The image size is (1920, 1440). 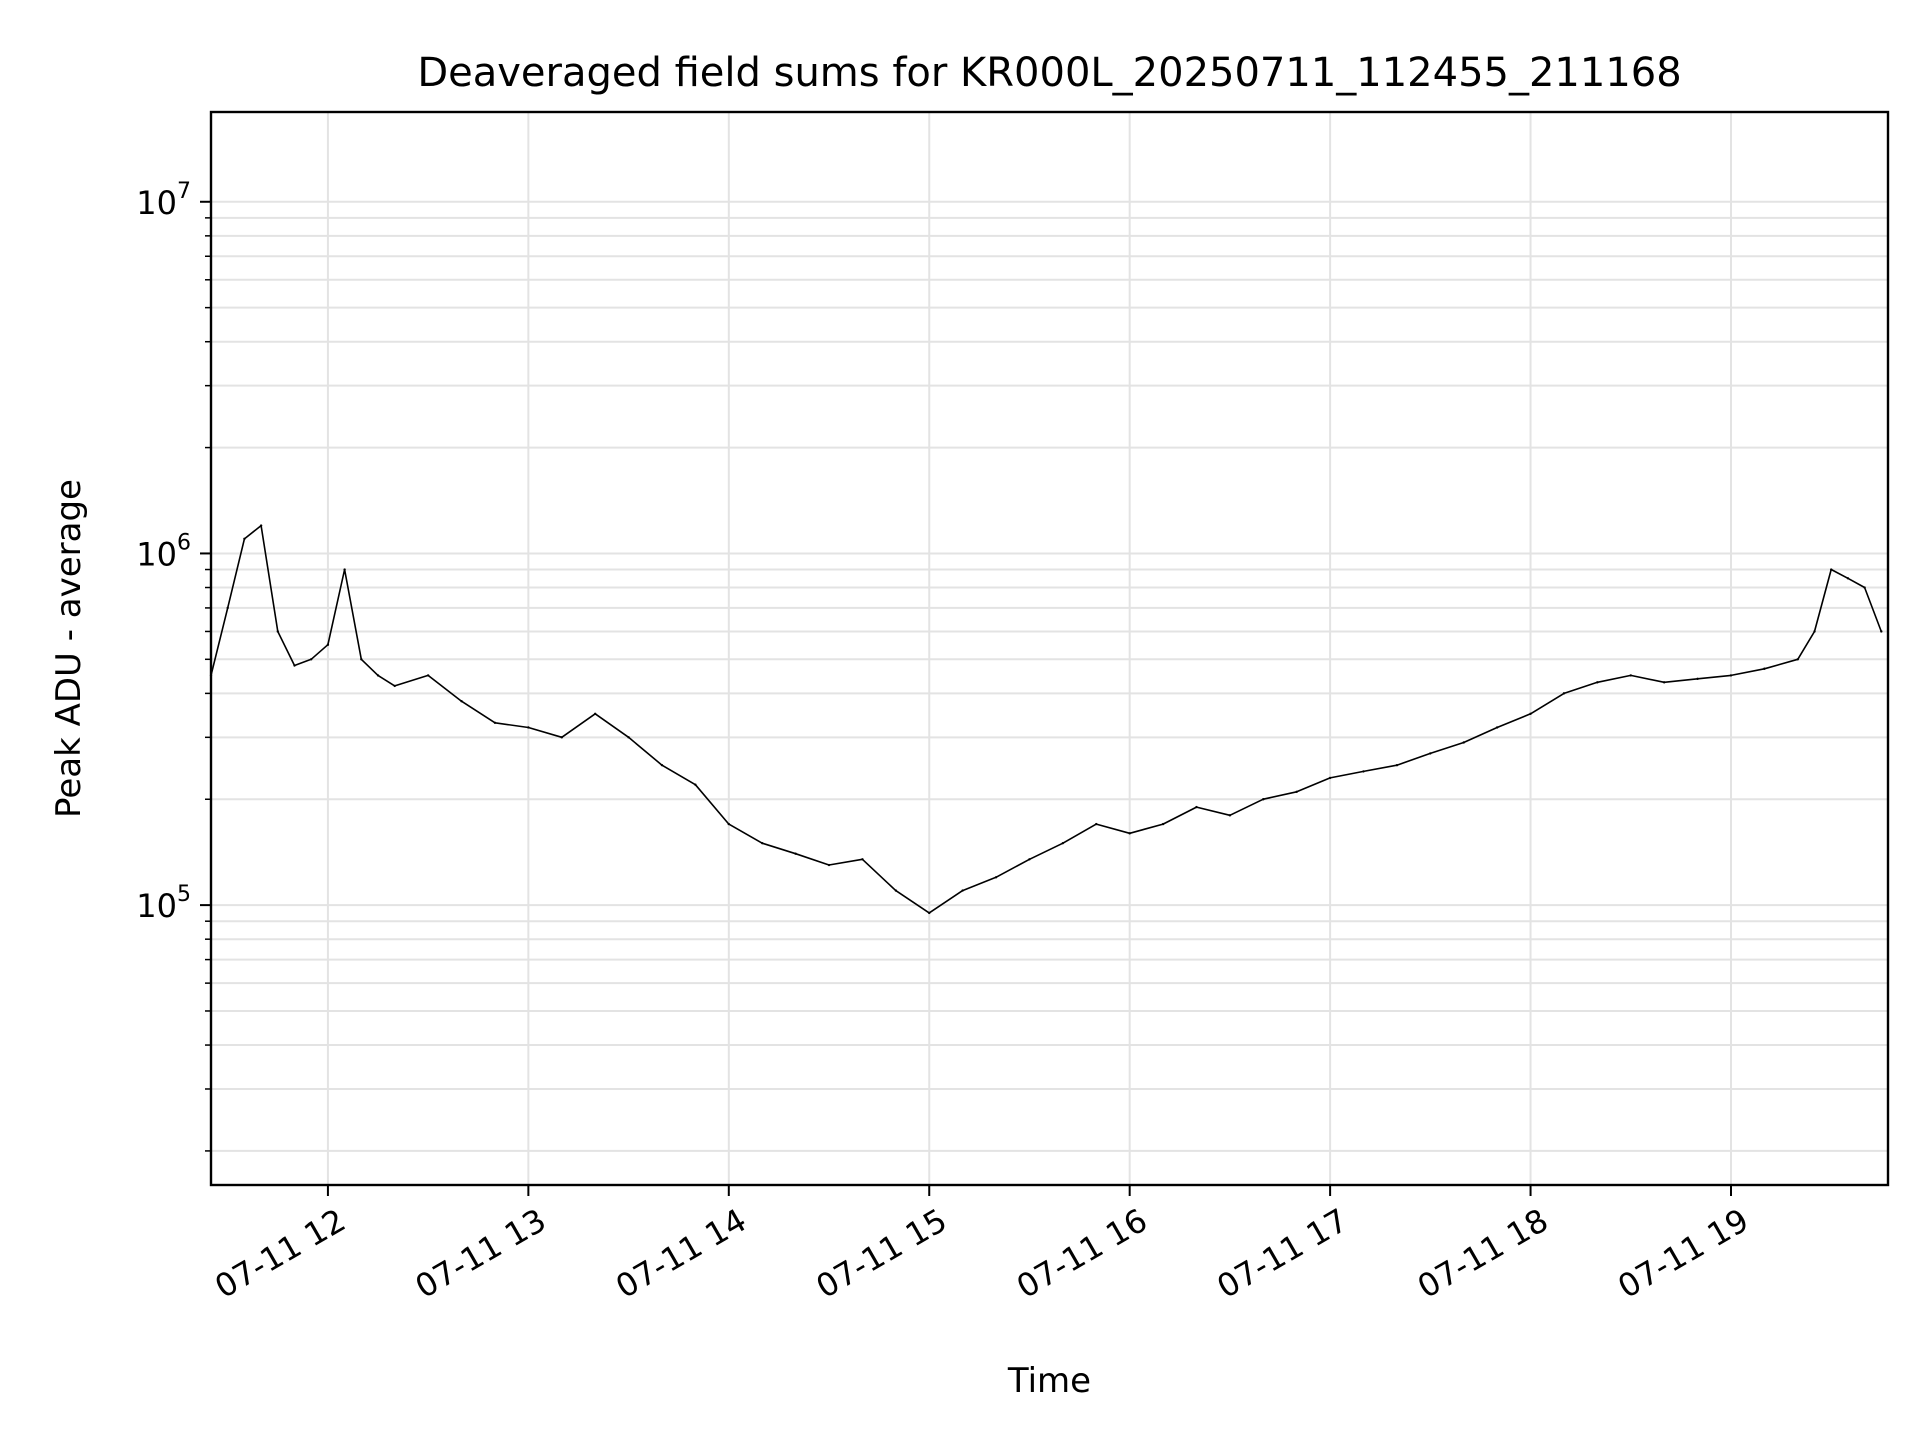 I want to click on y-axis-label: Peak ADU - average, so click(x=69, y=648).